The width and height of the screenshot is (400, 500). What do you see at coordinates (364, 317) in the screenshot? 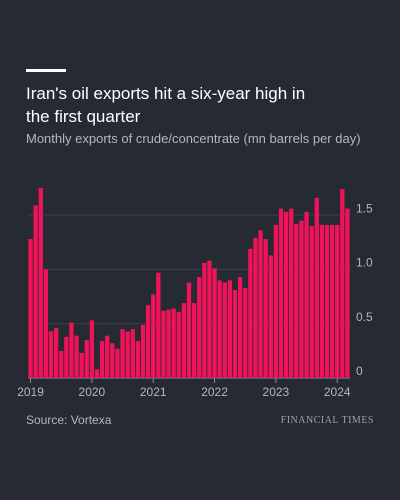
I see `y-tick-label: 0.5` at bounding box center [364, 317].